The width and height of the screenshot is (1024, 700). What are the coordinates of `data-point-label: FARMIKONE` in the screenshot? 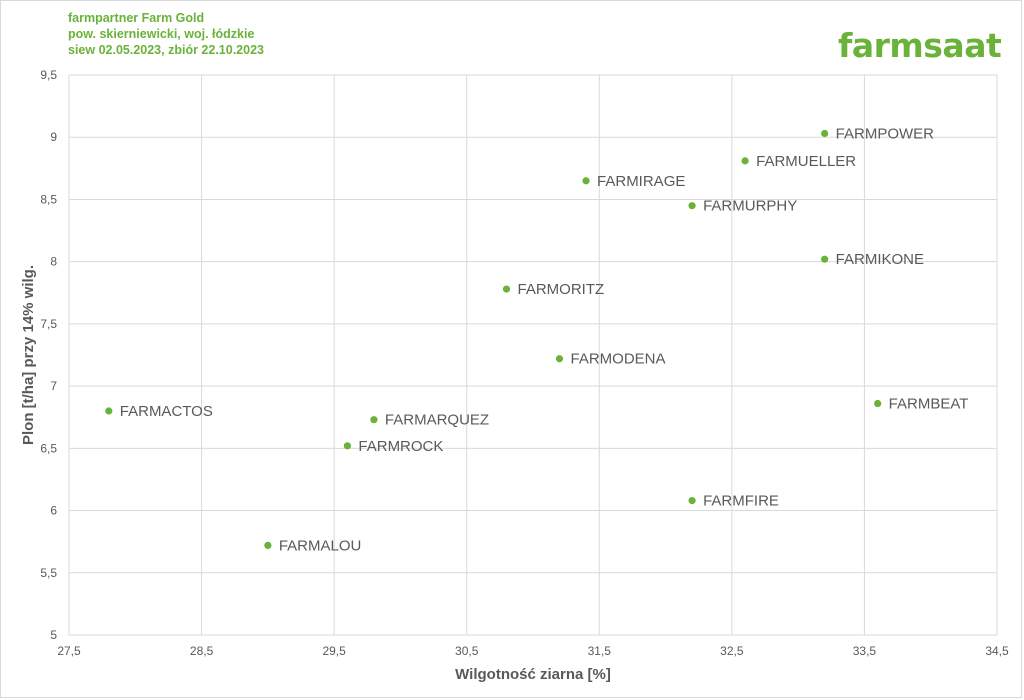 It's located at (880, 259).